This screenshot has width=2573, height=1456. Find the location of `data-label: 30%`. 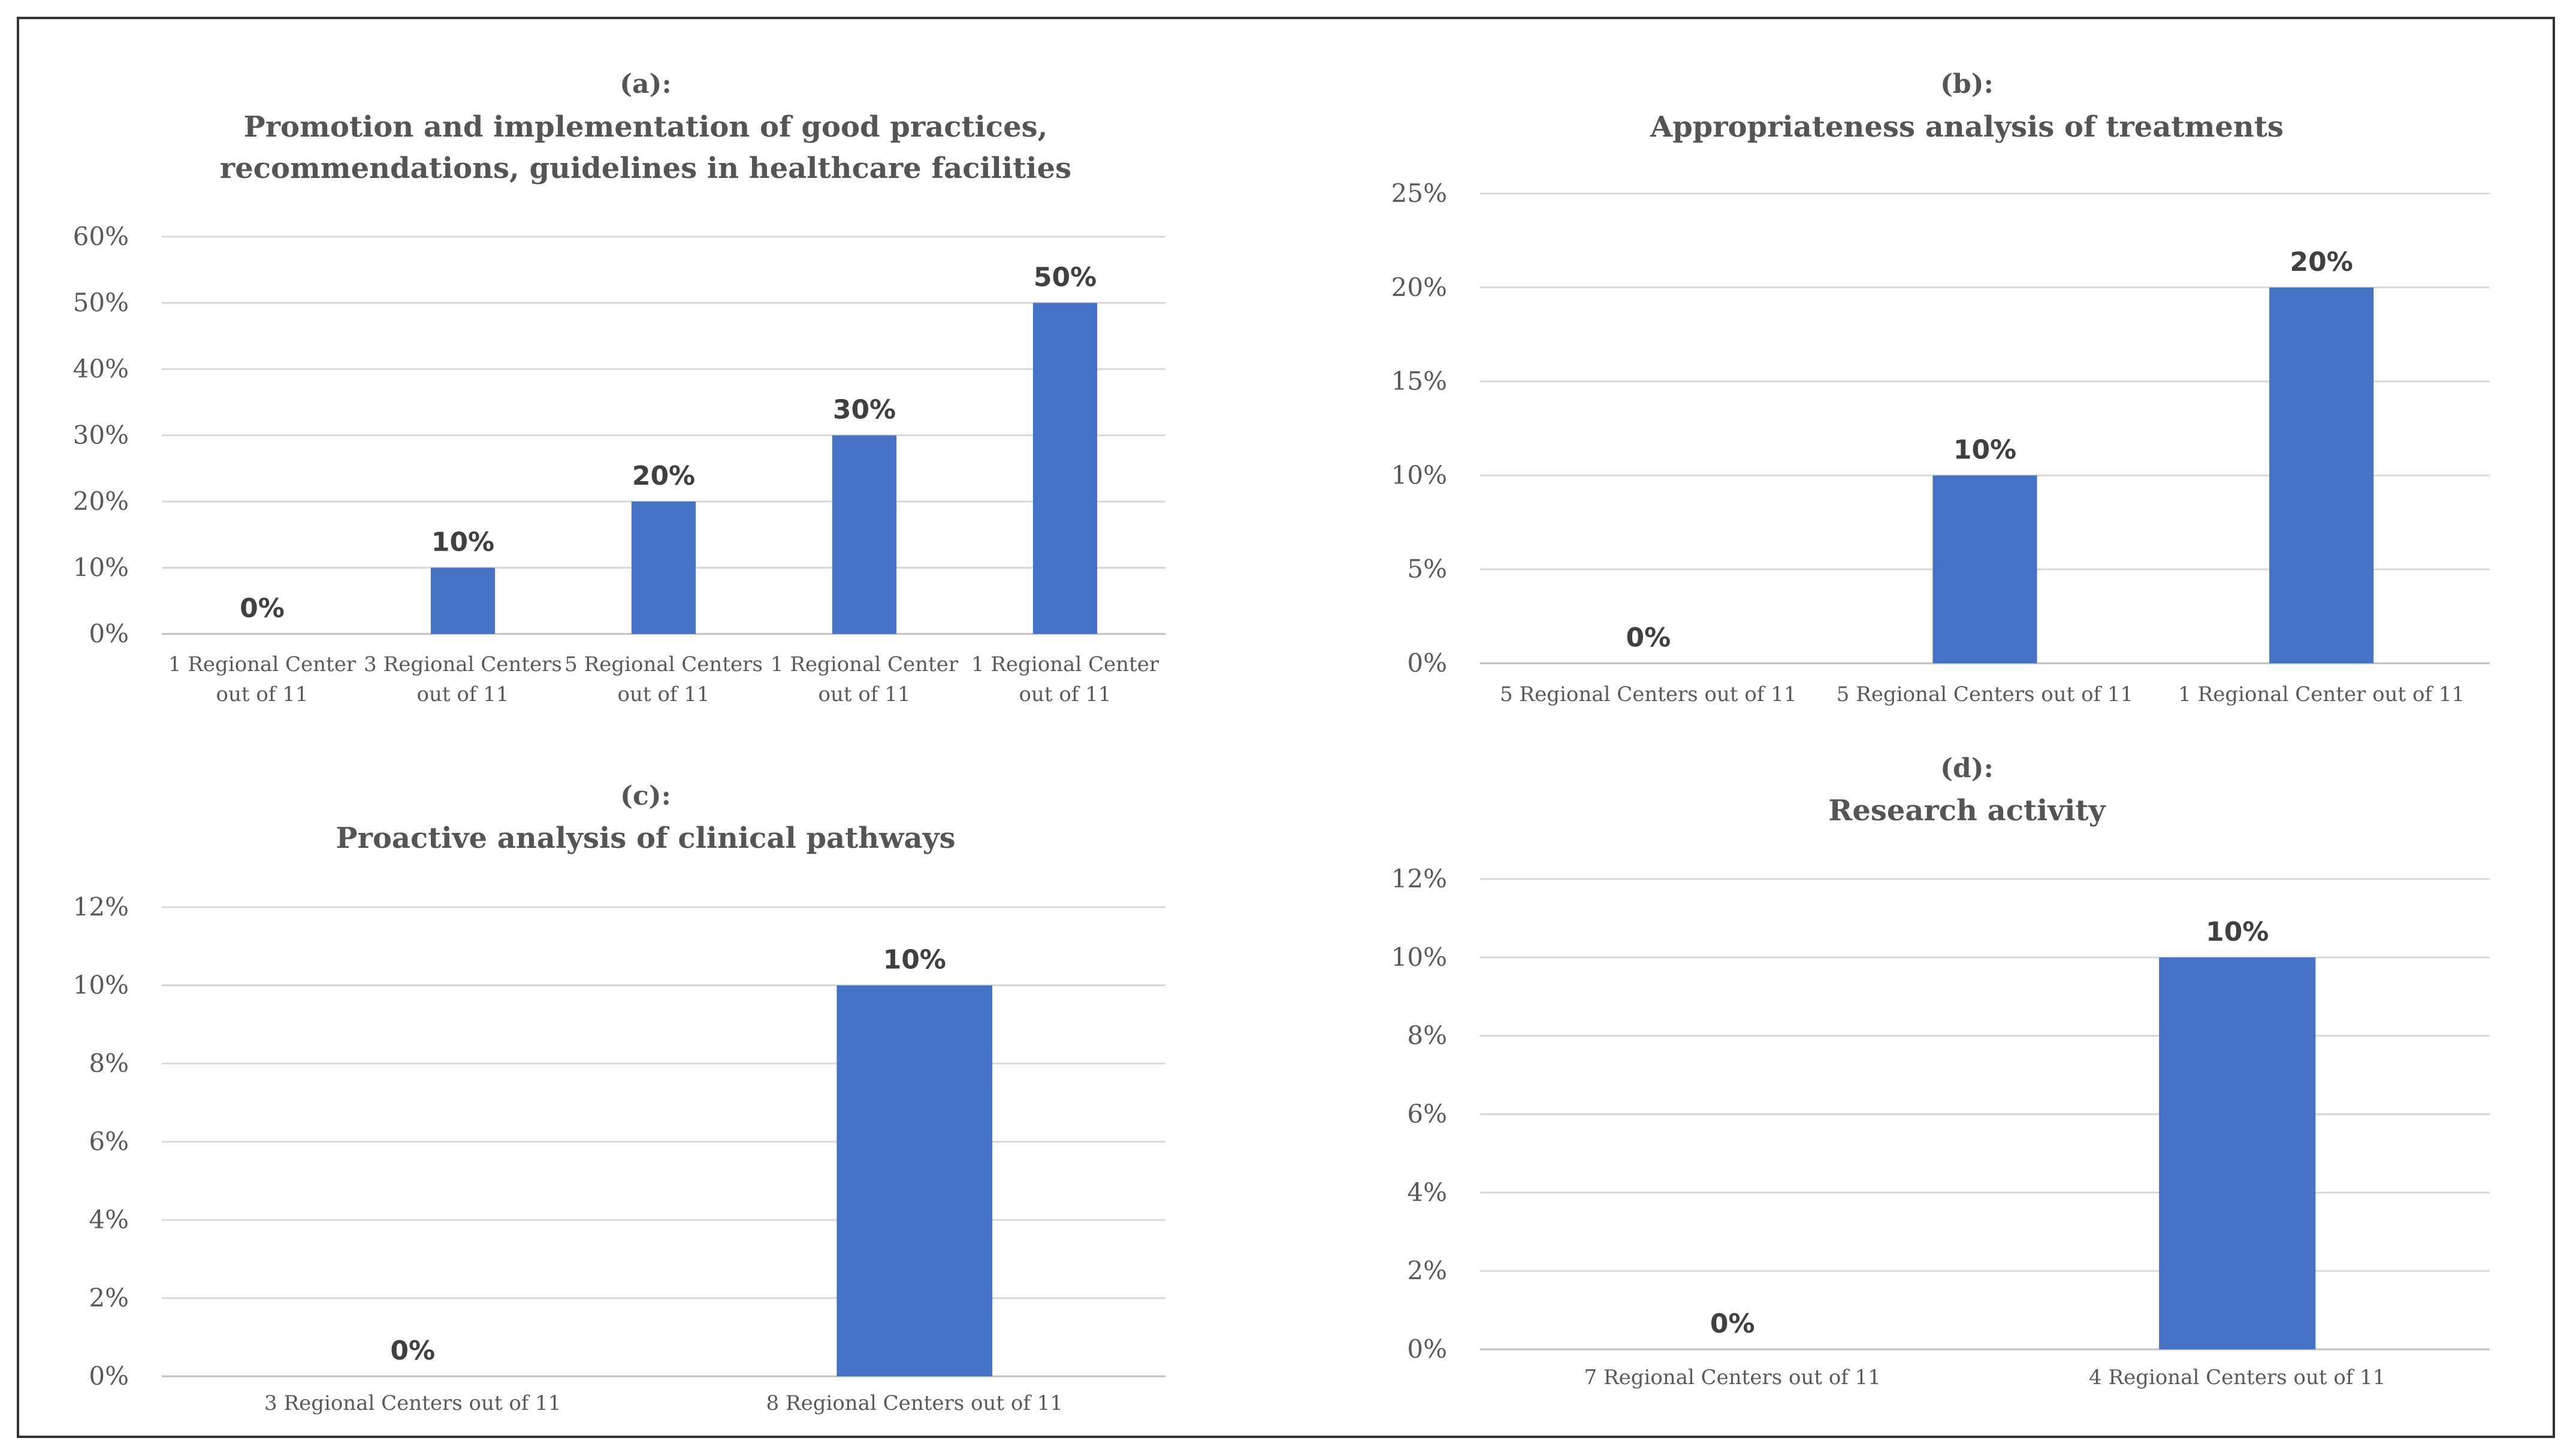

data-label: 30% is located at coordinates (865, 410).